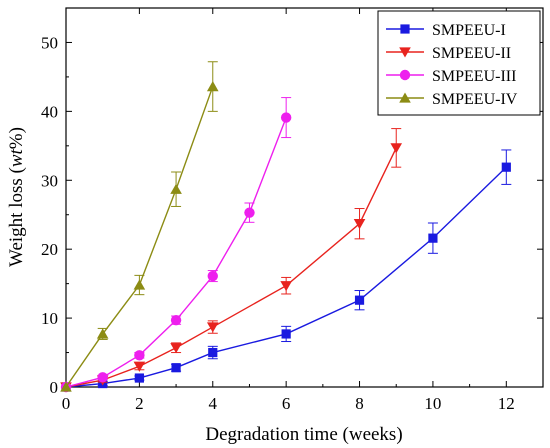 The image size is (550, 448). What do you see at coordinates (139, 403) in the screenshot?
I see `x-tick-label: 2` at bounding box center [139, 403].